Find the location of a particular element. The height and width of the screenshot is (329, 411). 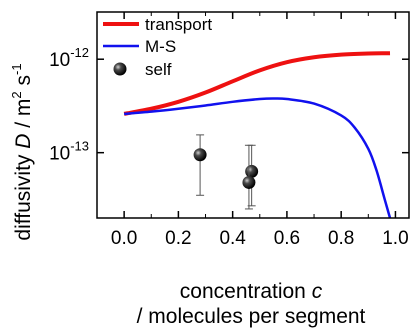

x-axis-title-line2: / molecules per segment is located at coordinates (251, 316).